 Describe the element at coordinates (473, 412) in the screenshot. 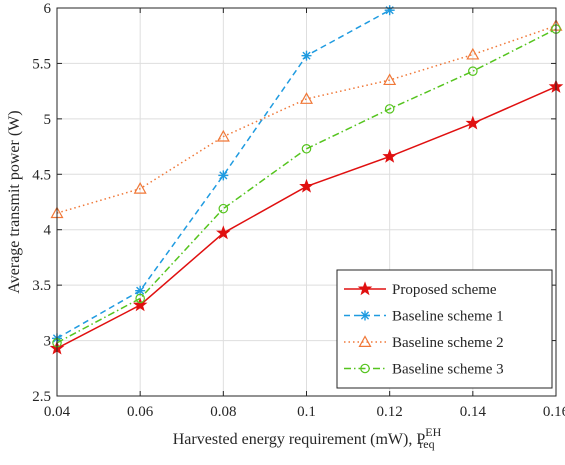

I see `x-tick-label: 0.14` at that location.